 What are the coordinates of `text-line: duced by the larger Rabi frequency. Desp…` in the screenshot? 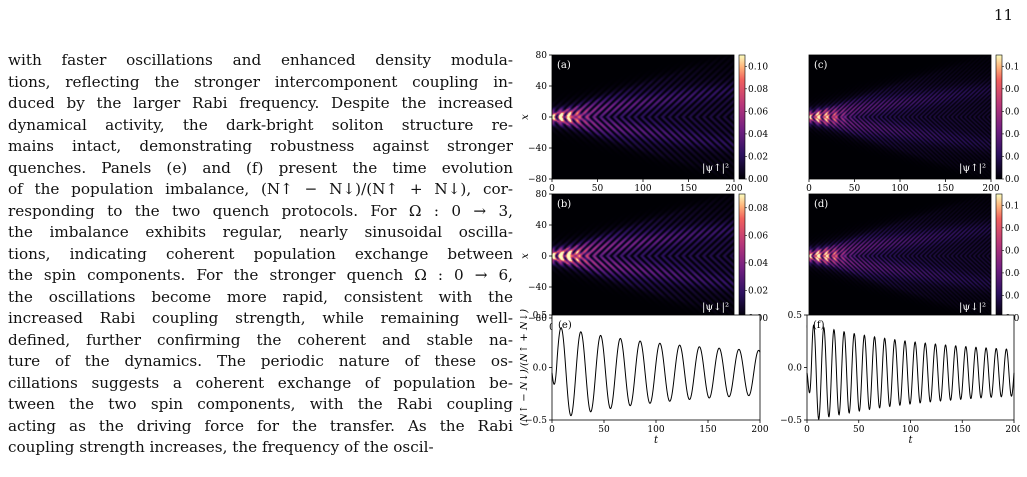 It's located at (260, 103).